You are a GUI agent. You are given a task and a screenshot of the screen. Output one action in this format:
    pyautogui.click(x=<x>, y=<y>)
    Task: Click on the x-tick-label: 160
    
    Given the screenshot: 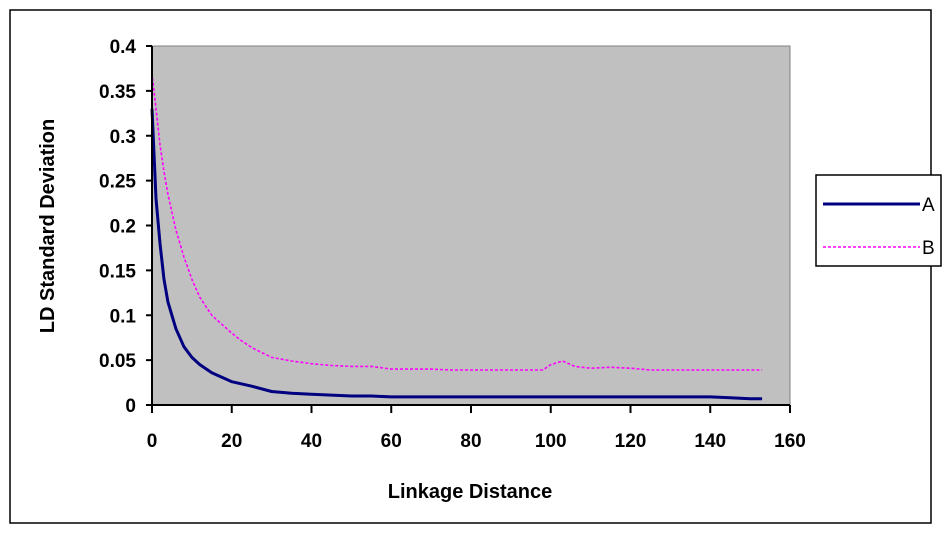 What is the action you would take?
    pyautogui.click(x=790, y=441)
    